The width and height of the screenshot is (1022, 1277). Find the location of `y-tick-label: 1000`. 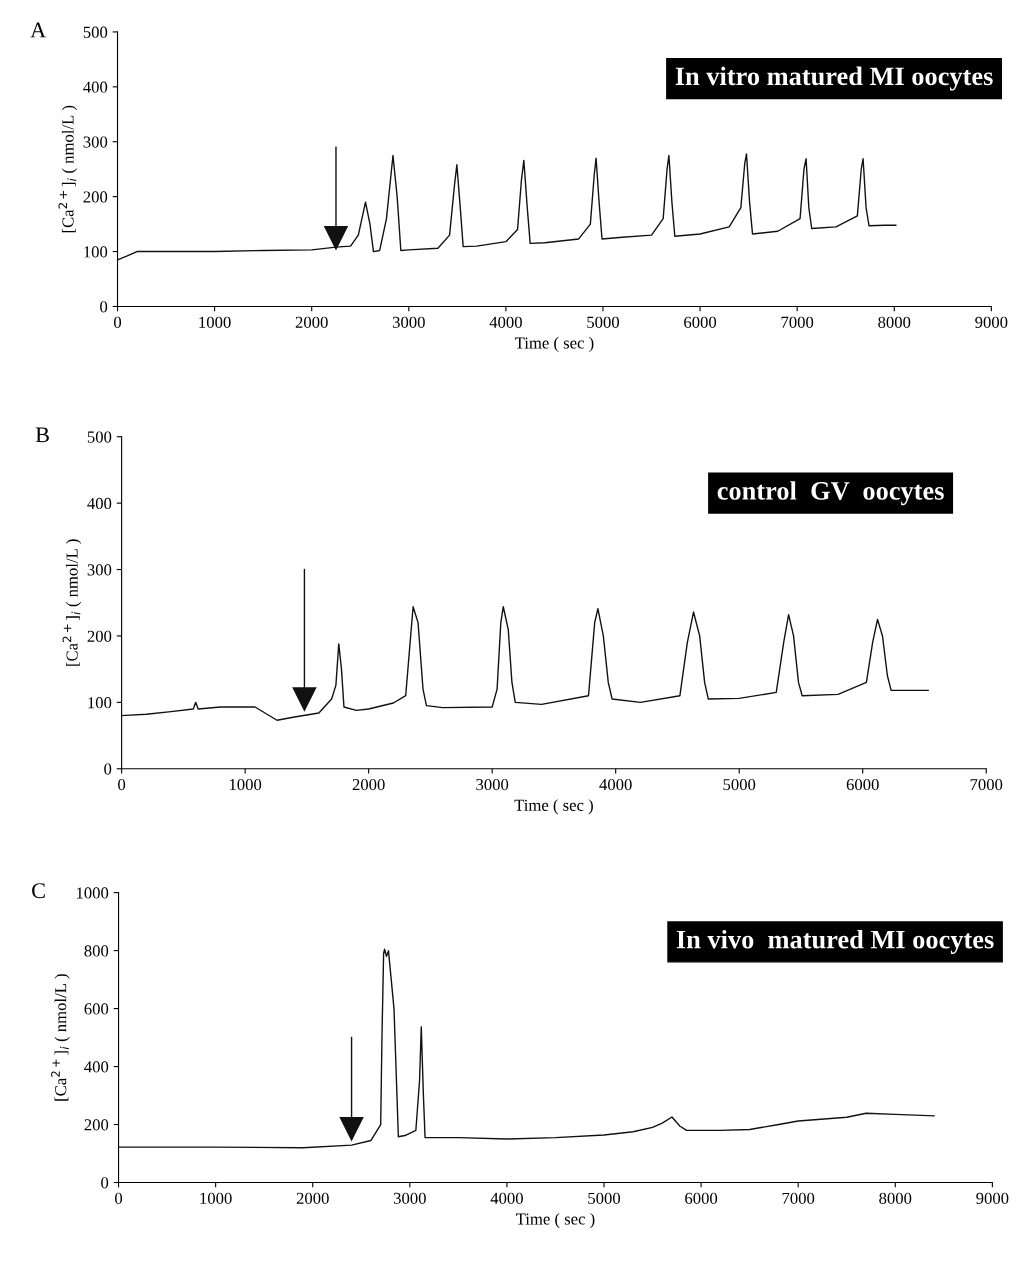

y-tick-label: 1000 is located at coordinates (92, 893).